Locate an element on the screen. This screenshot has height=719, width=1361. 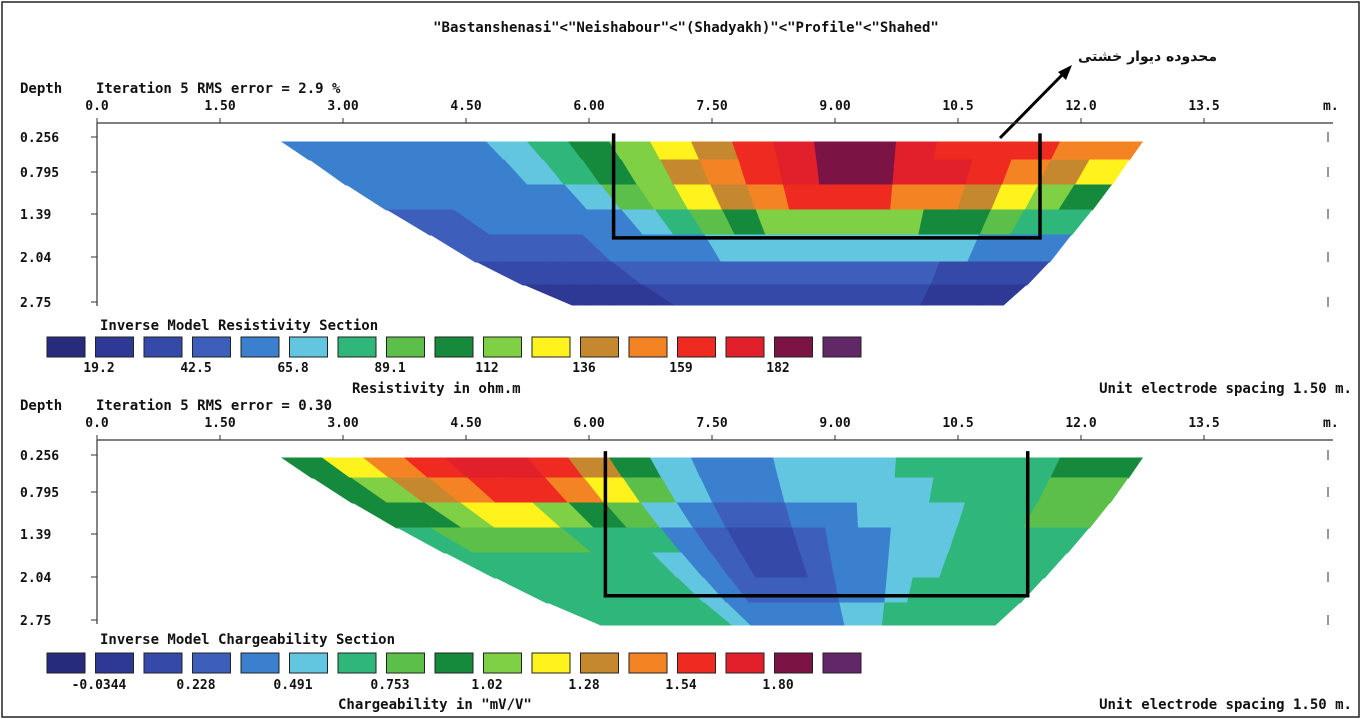
y-tick-label: 2.75 is located at coordinates (35, 303).